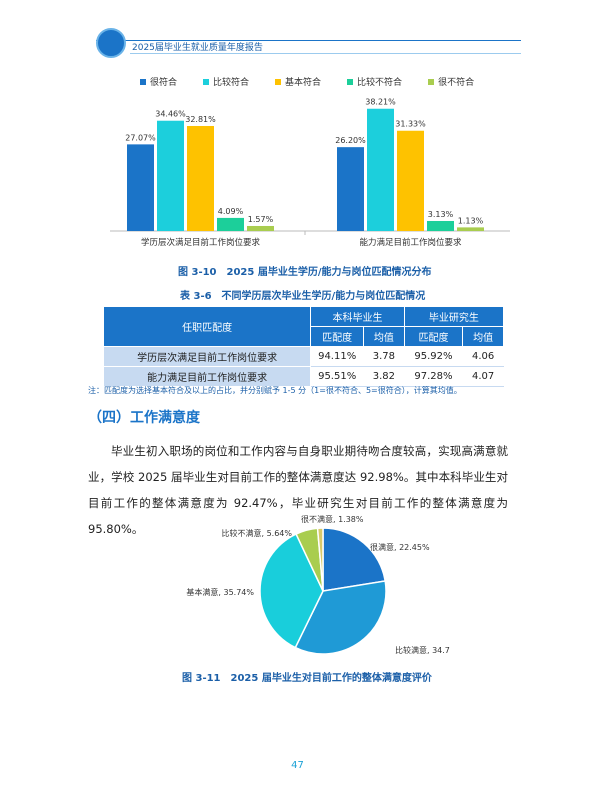 This screenshot has width=595, height=808. I want to click on cell: 95.51%, so click(337, 376).